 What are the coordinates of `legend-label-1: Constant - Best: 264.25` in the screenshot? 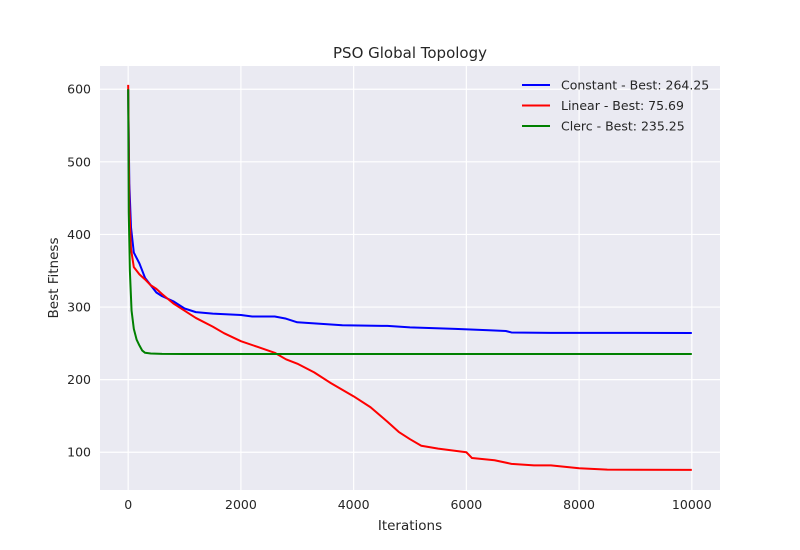 It's located at (635, 85).